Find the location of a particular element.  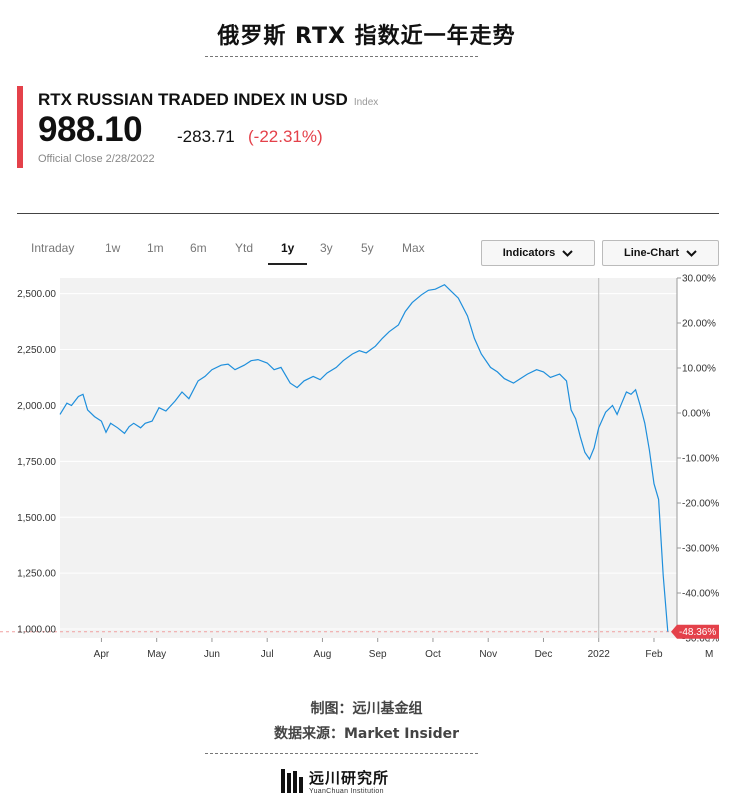

tab-1m: 1m is located at coordinates (155, 248).